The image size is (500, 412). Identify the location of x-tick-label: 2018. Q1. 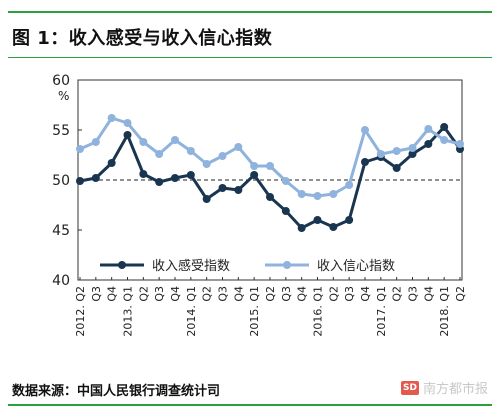
(444, 311).